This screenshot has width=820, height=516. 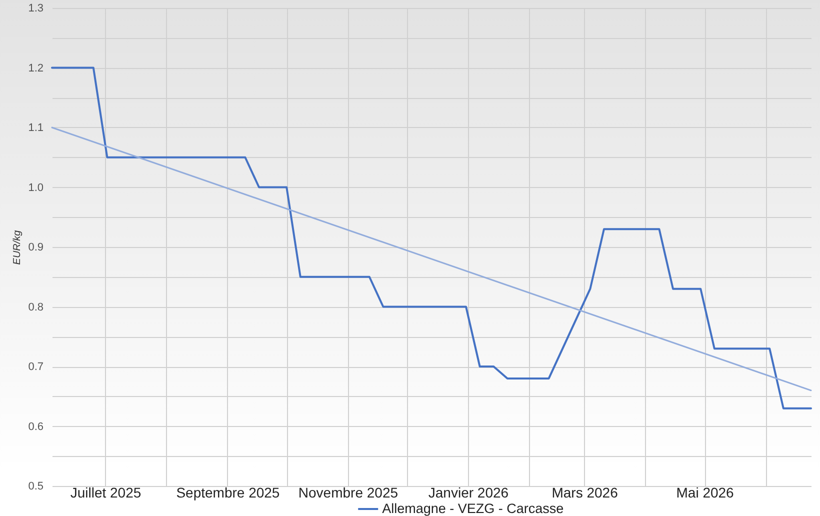 I want to click on y-axis-title: EUR/kg, so click(x=18, y=247).